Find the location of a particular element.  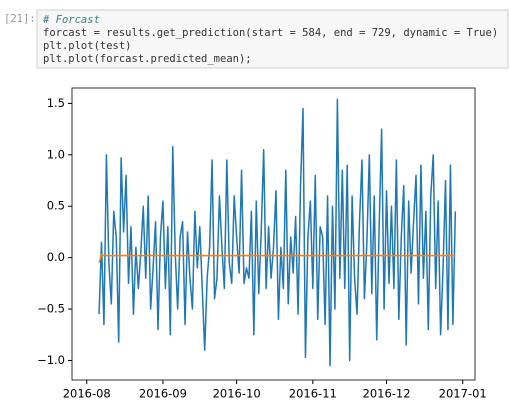

series-line is located at coordinates (277, 258).